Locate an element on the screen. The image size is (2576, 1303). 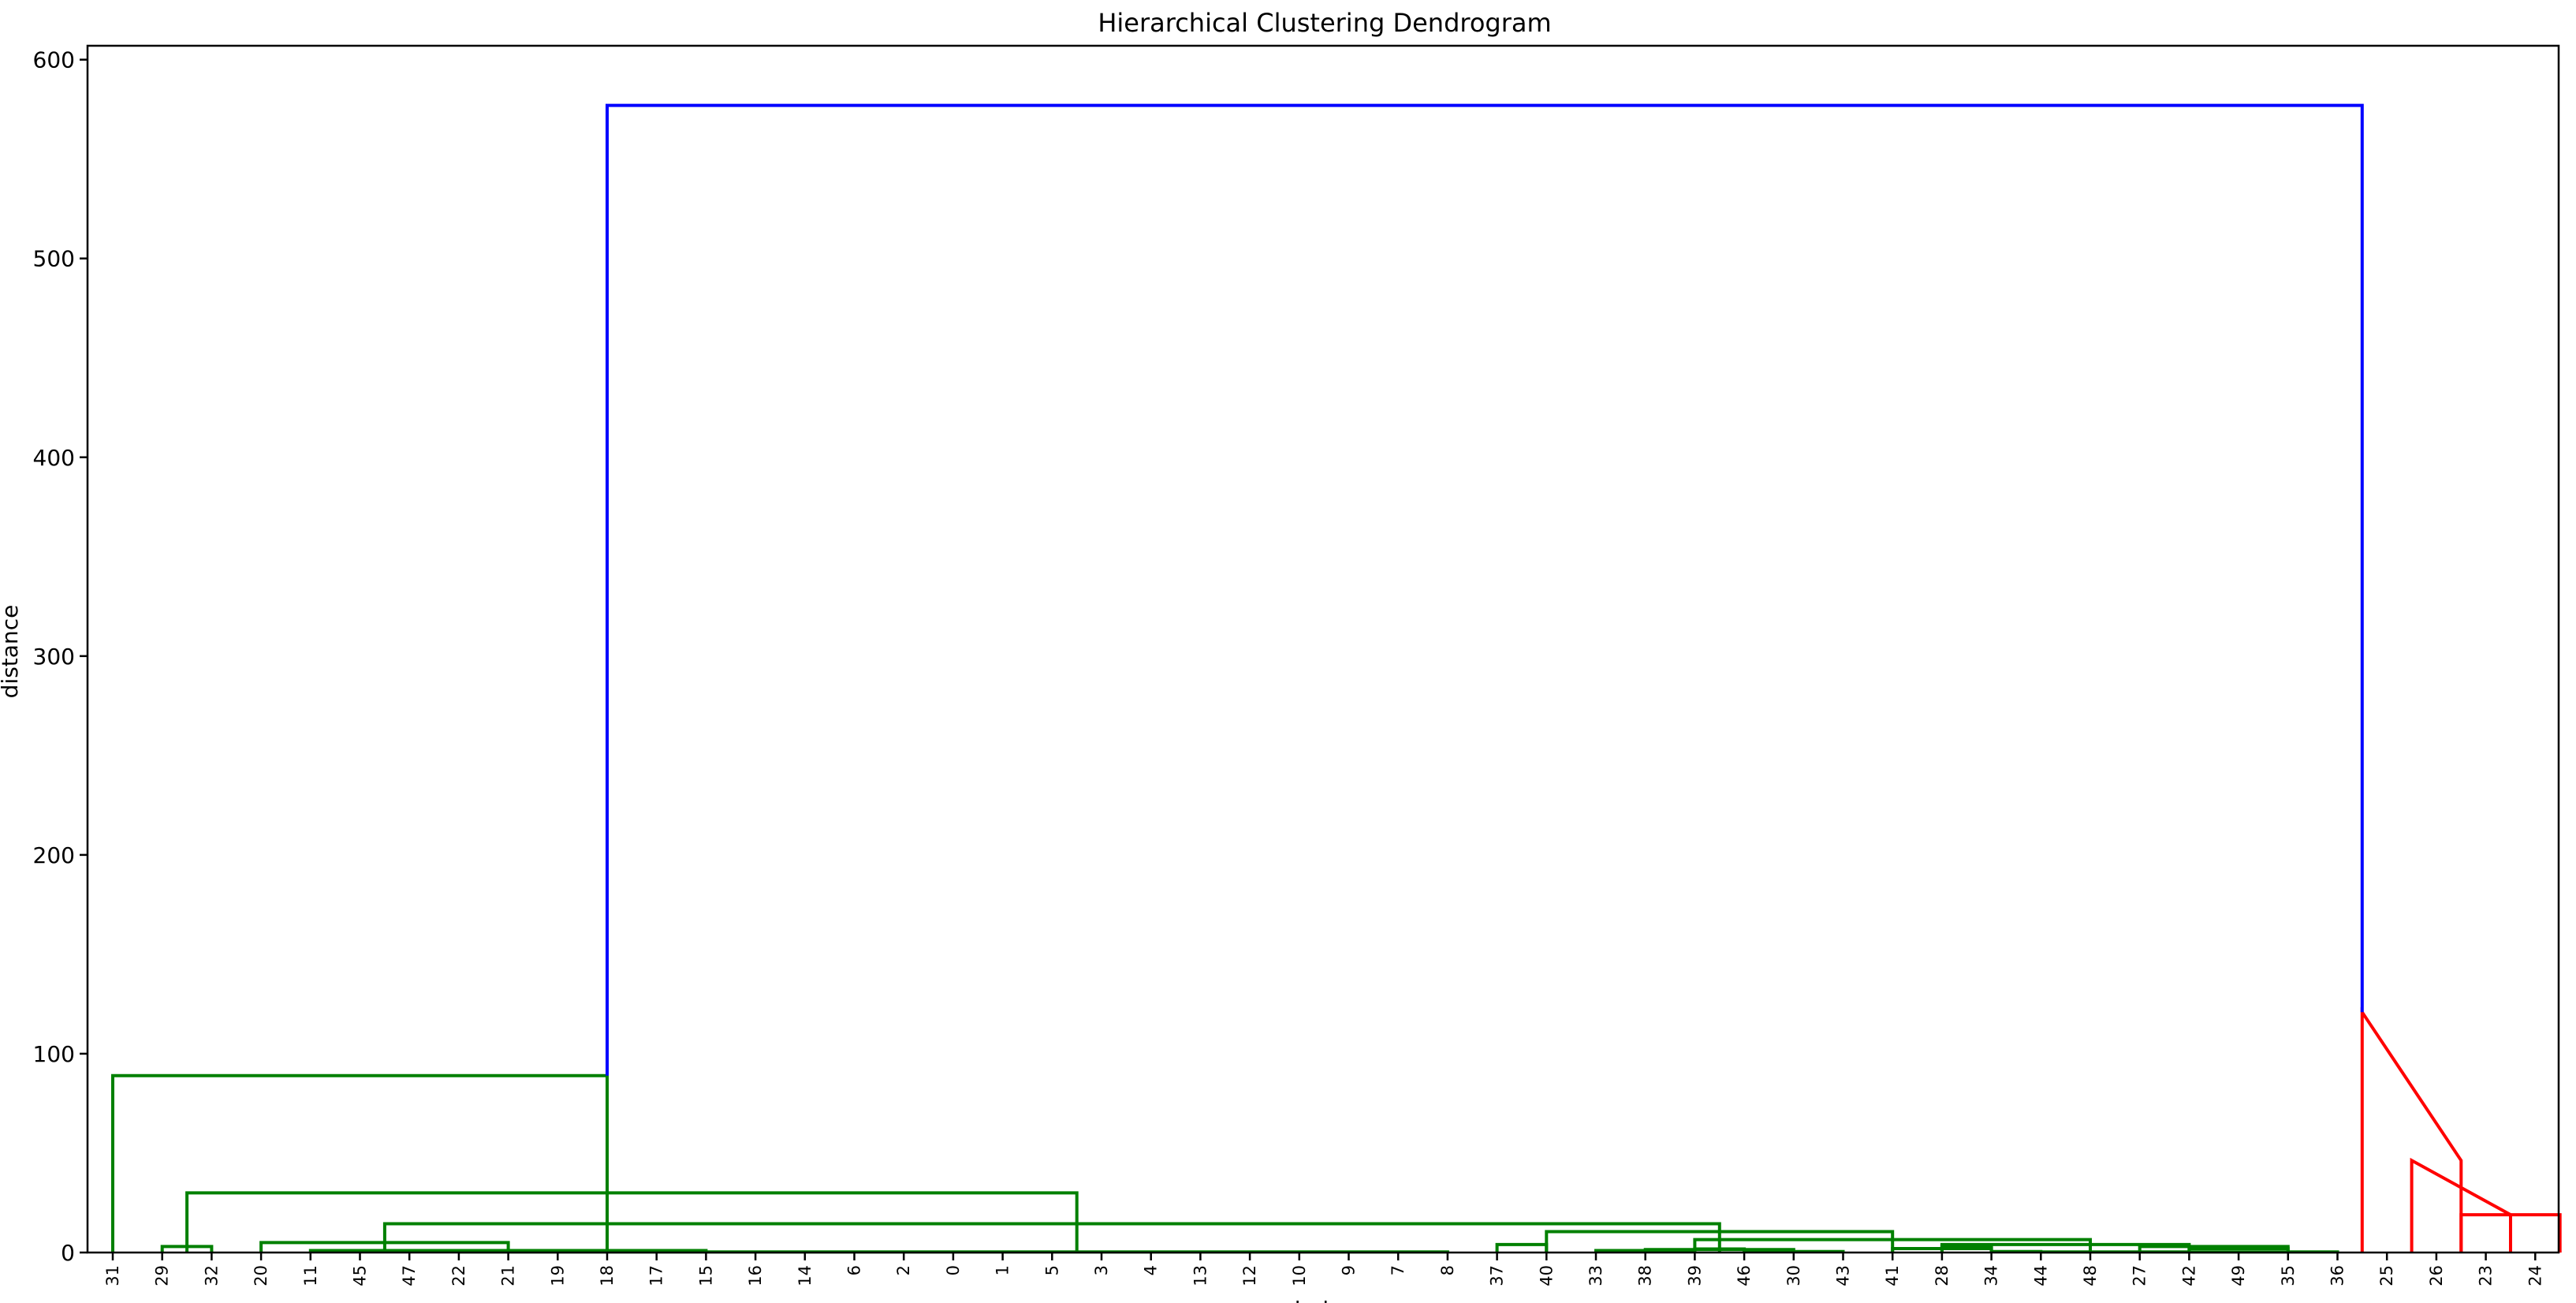
leaf-label: 38 is located at coordinates (1646, 1275).